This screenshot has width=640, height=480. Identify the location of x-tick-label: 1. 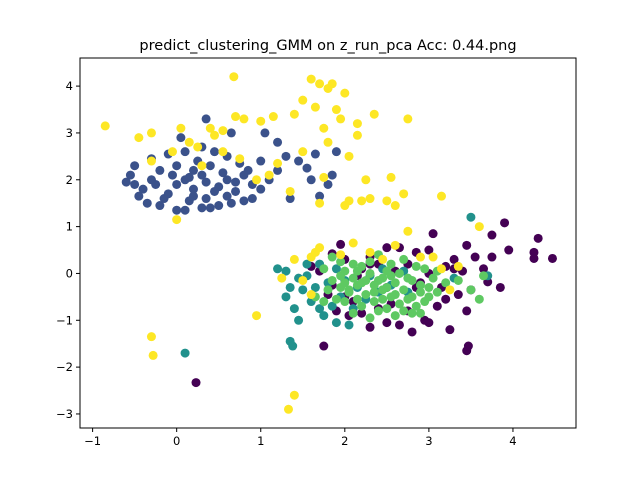
(260, 441).